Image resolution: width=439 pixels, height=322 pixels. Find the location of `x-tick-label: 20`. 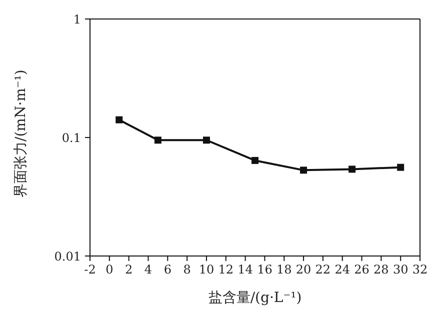

x-tick-label: 20 is located at coordinates (304, 269).